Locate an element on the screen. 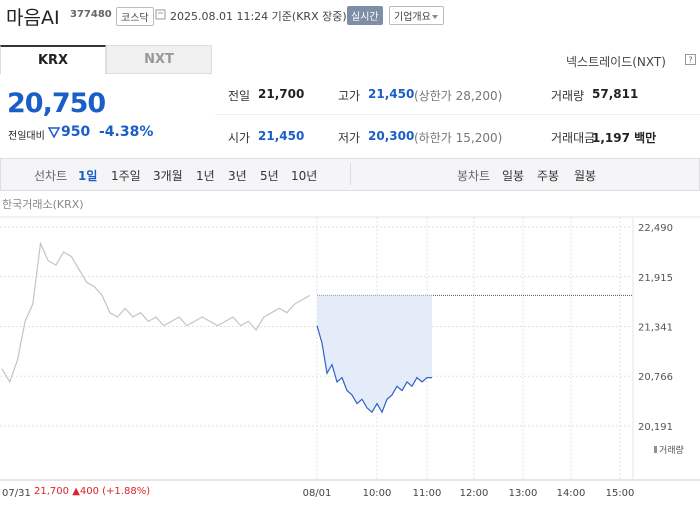  line-chart-label: 선차트 is located at coordinates (51, 176).